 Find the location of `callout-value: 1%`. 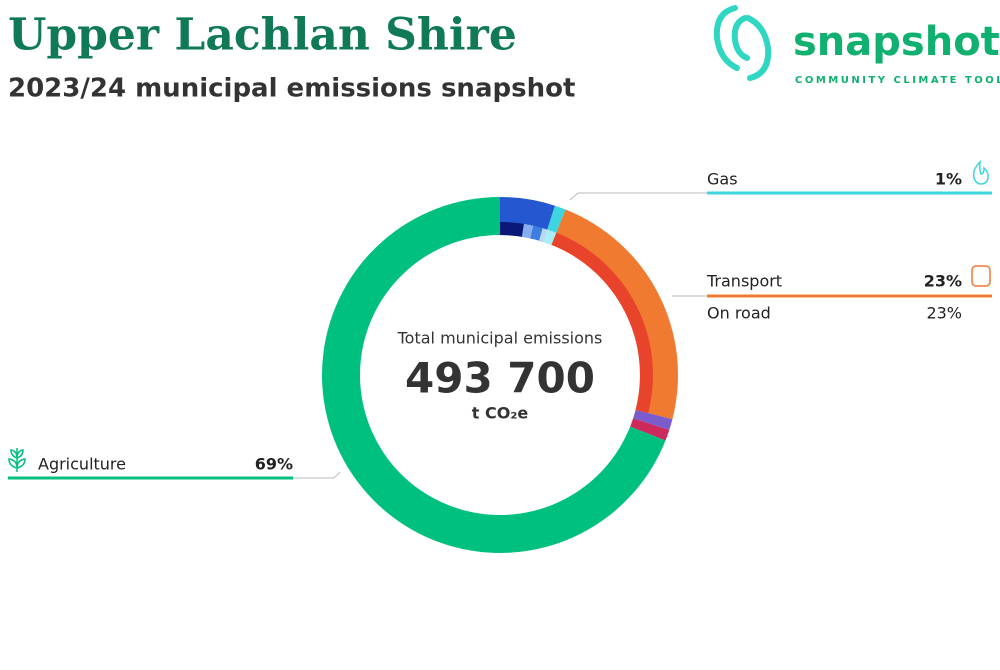

callout-value: 1% is located at coordinates (948, 179).